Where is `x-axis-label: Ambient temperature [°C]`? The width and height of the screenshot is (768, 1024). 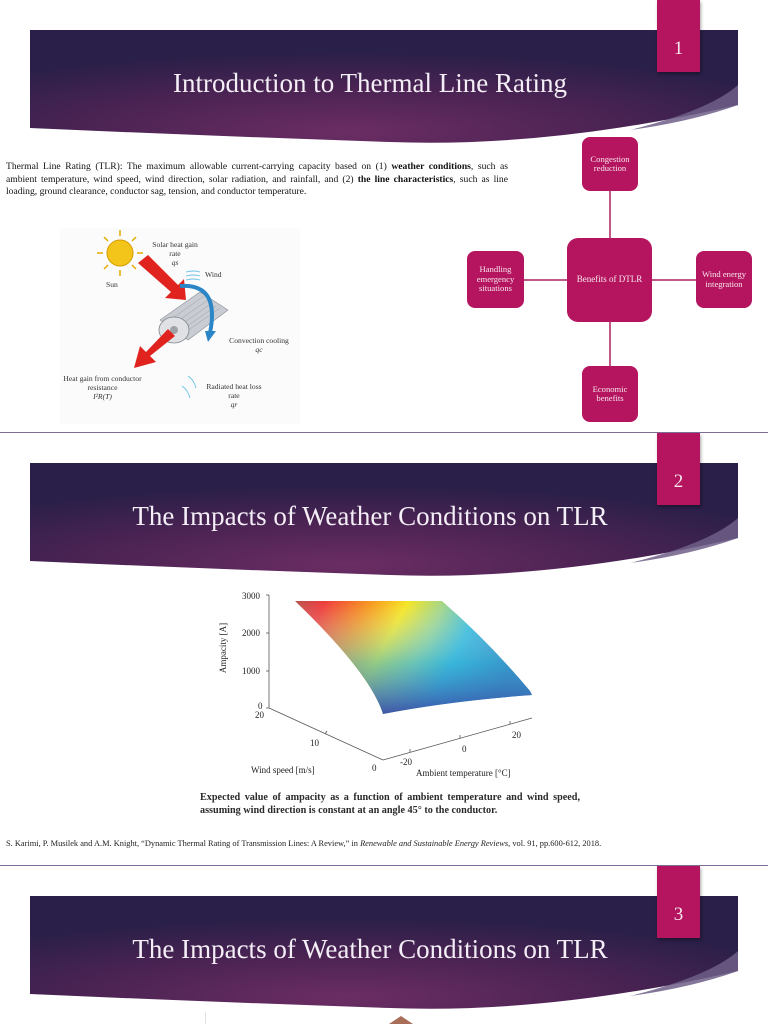
x-axis-label: Ambient temperature [°C] is located at coordinates (463, 773).